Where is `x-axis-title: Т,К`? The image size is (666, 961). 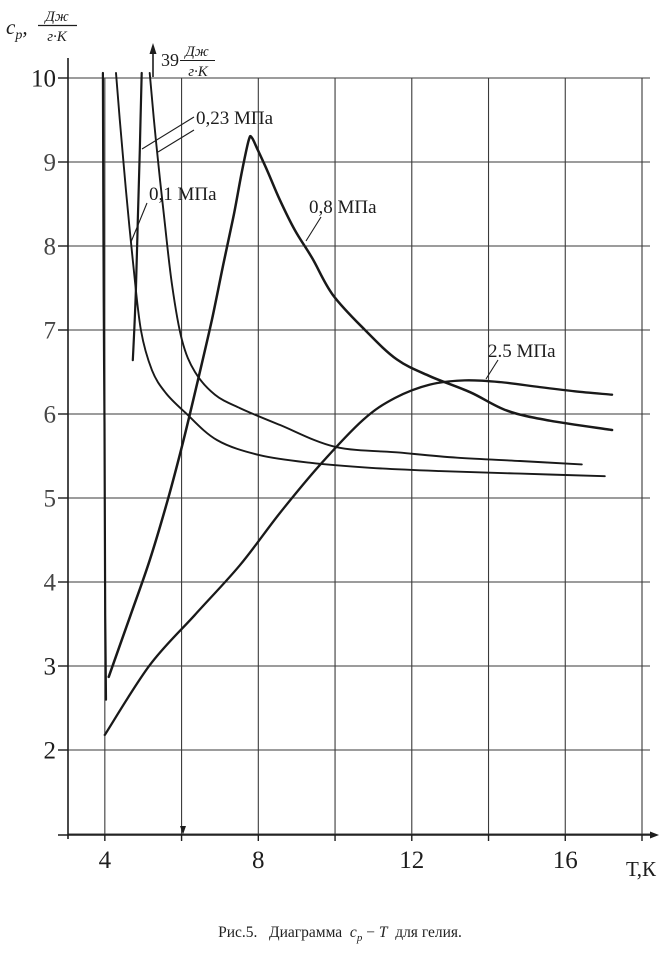 x-axis-title: Т,К is located at coordinates (641, 869).